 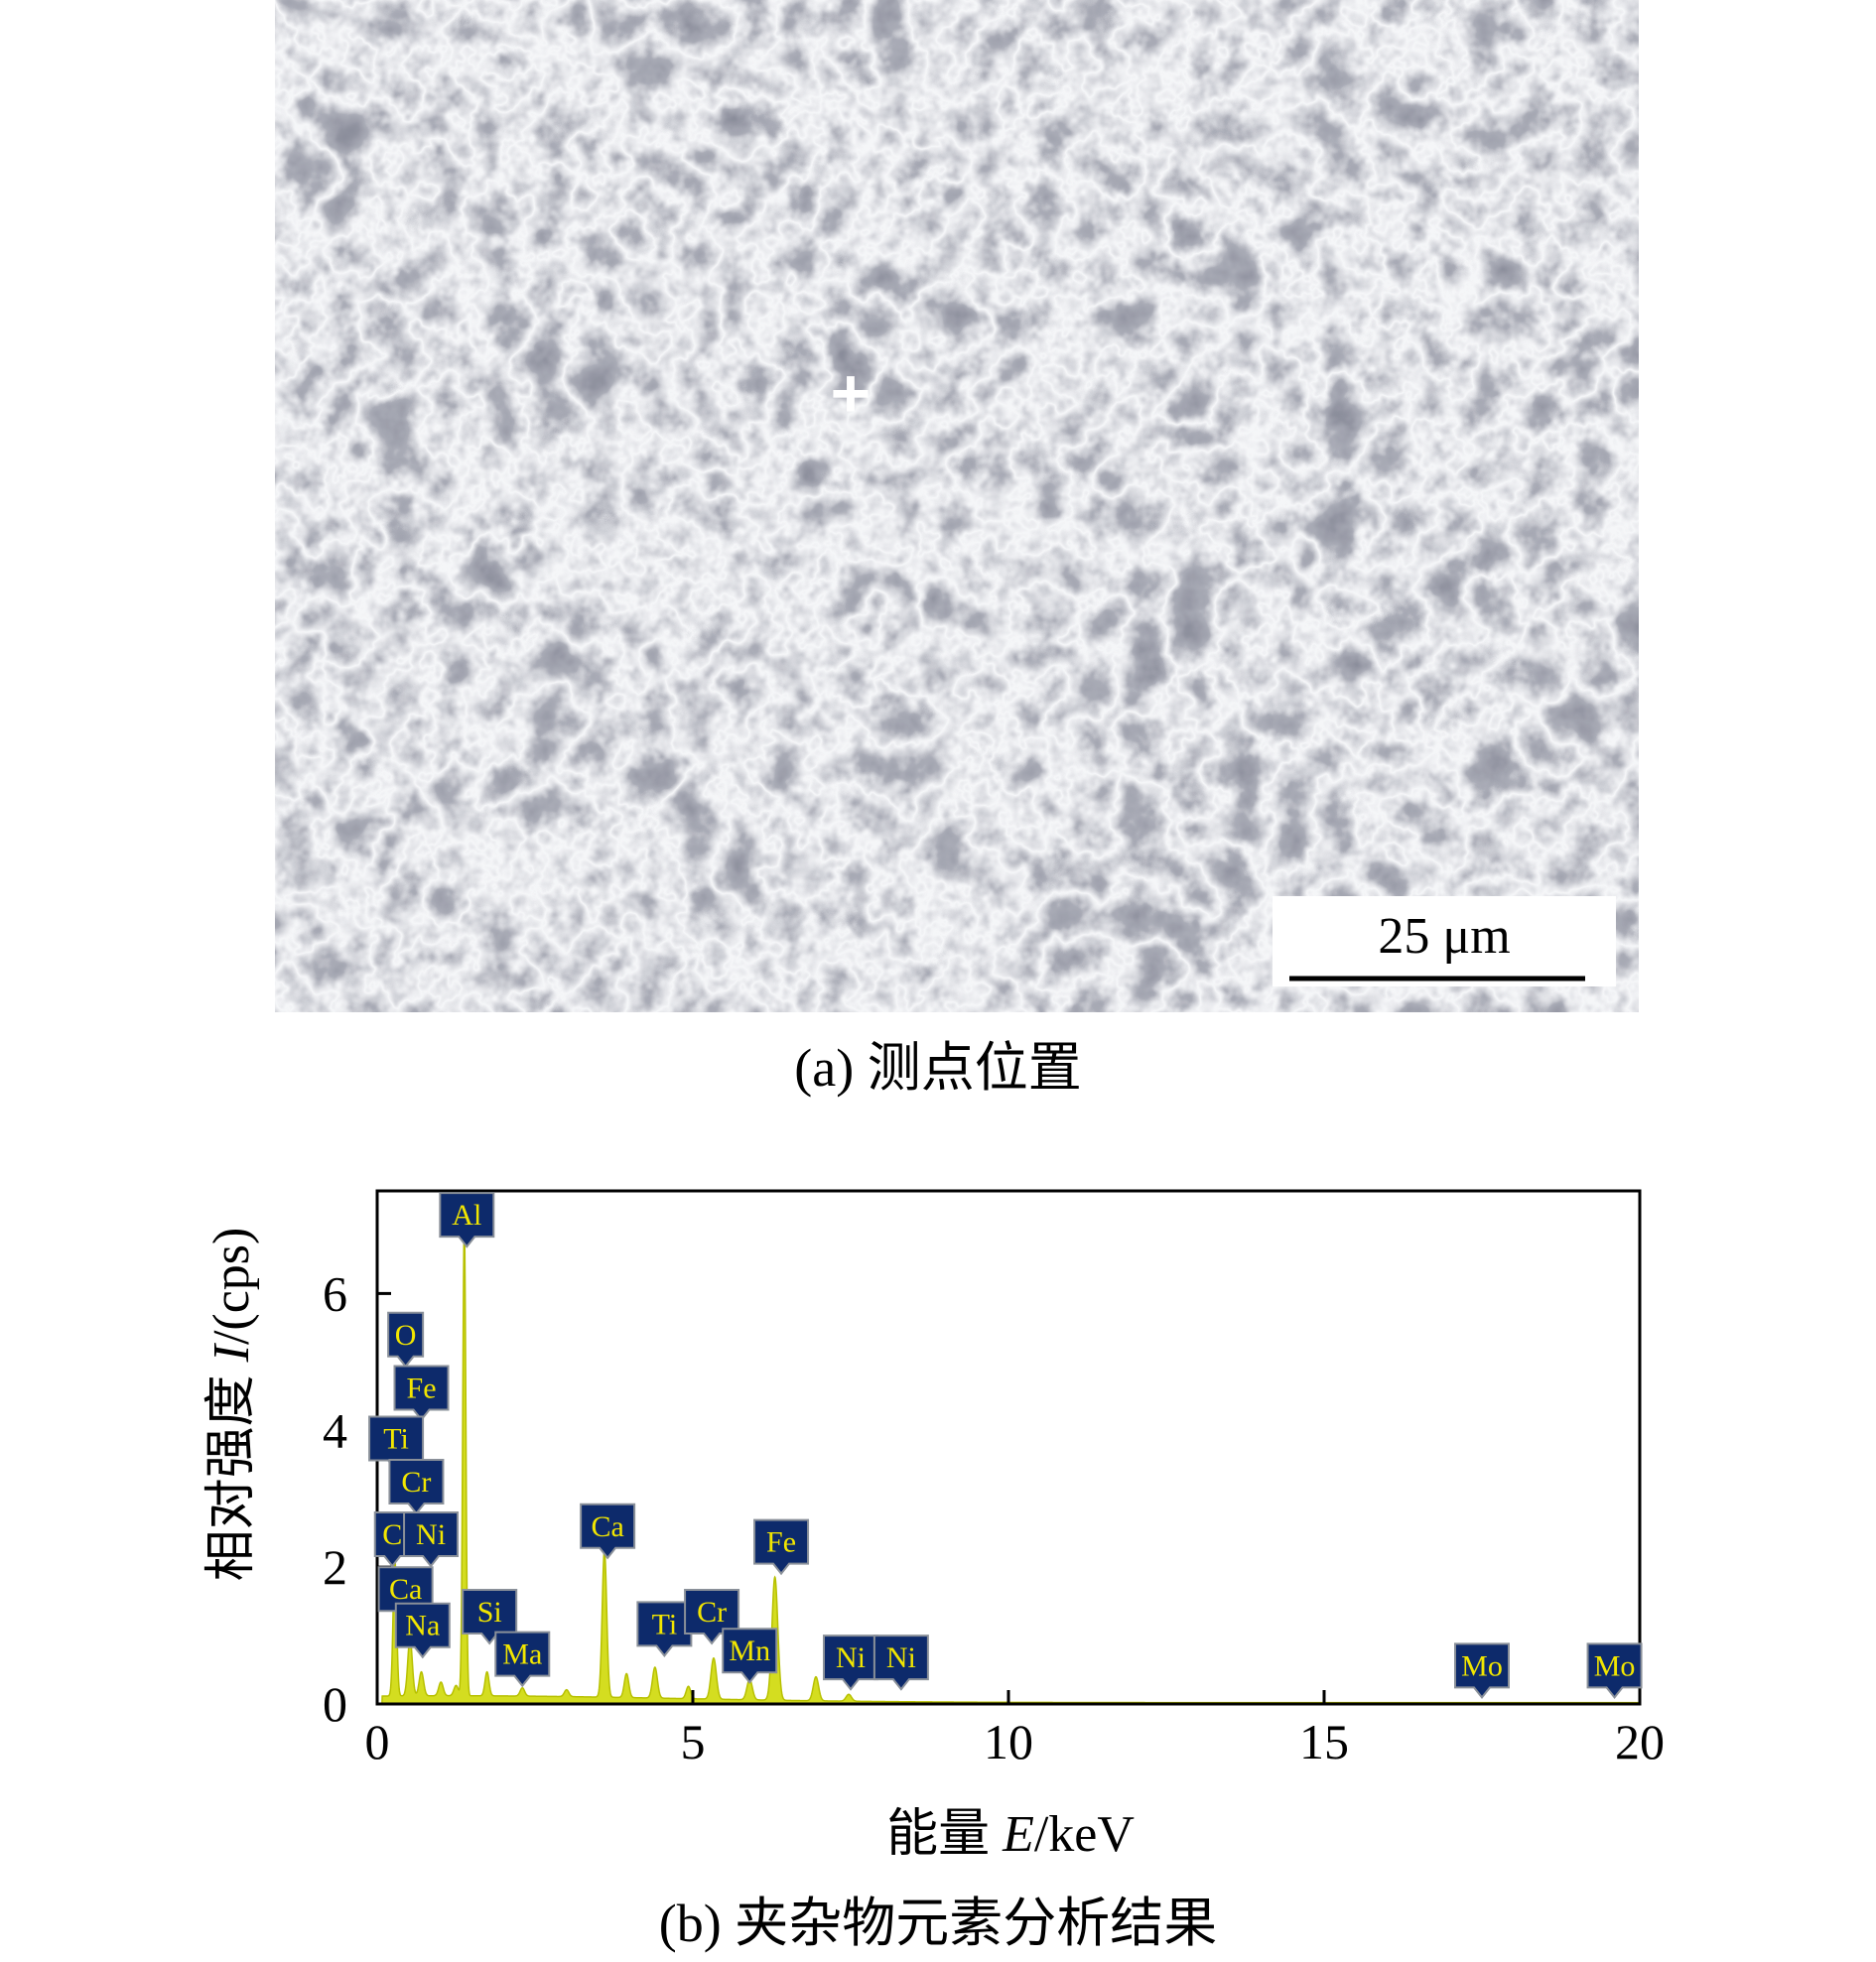 I want to click on peak-label-text: Na, so click(x=422, y=1626).